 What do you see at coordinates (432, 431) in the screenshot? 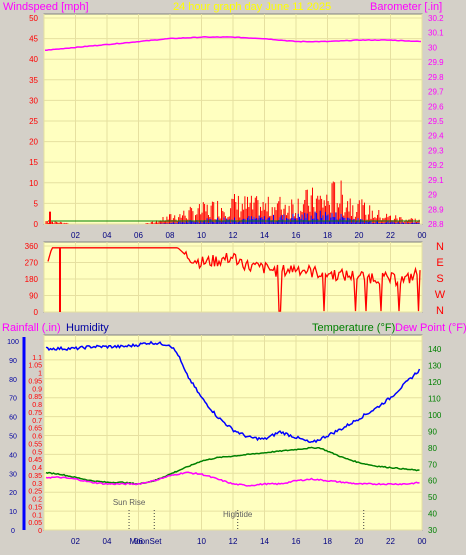
I see `temperature-tick-label: 90` at bounding box center [432, 431].